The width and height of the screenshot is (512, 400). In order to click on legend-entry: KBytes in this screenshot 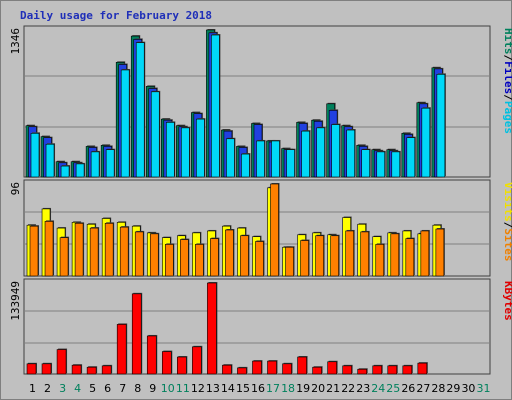, I will do `click(507, 301)`.